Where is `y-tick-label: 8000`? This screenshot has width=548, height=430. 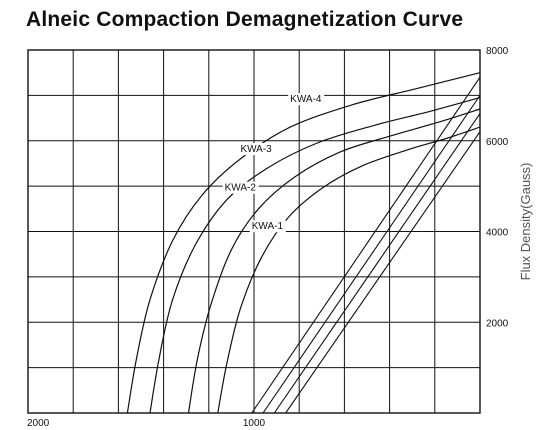 y-tick-label: 8000 is located at coordinates (497, 51).